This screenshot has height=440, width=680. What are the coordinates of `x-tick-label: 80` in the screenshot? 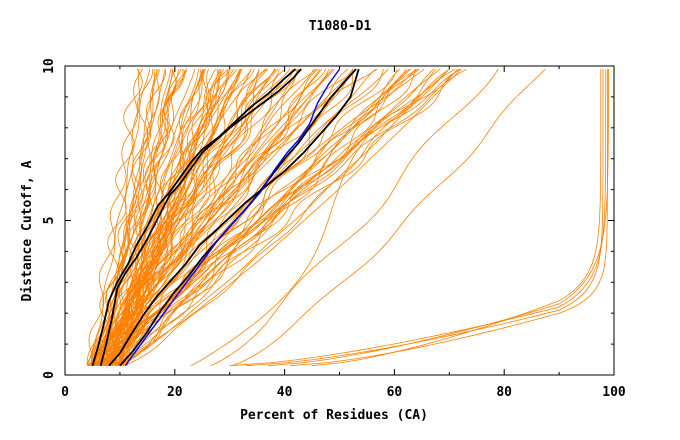 It's located at (504, 392).